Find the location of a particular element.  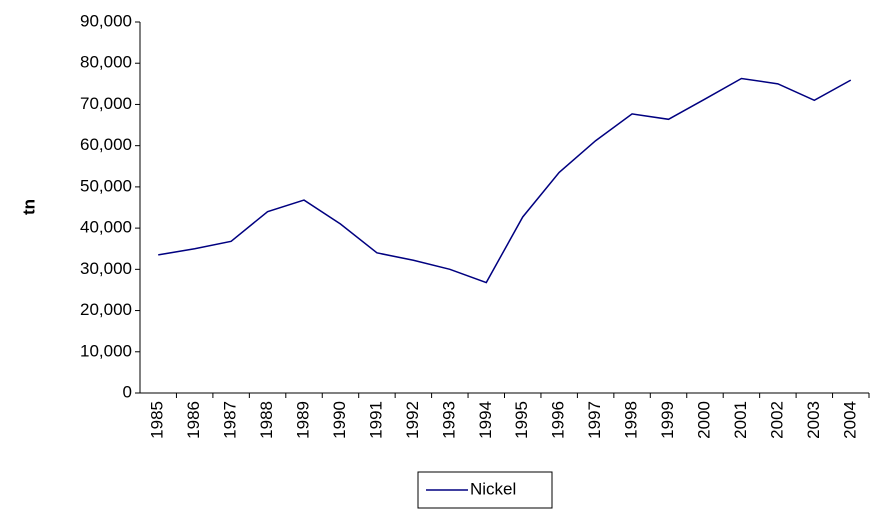

x-tick-label: 1988 is located at coordinates (266, 420).